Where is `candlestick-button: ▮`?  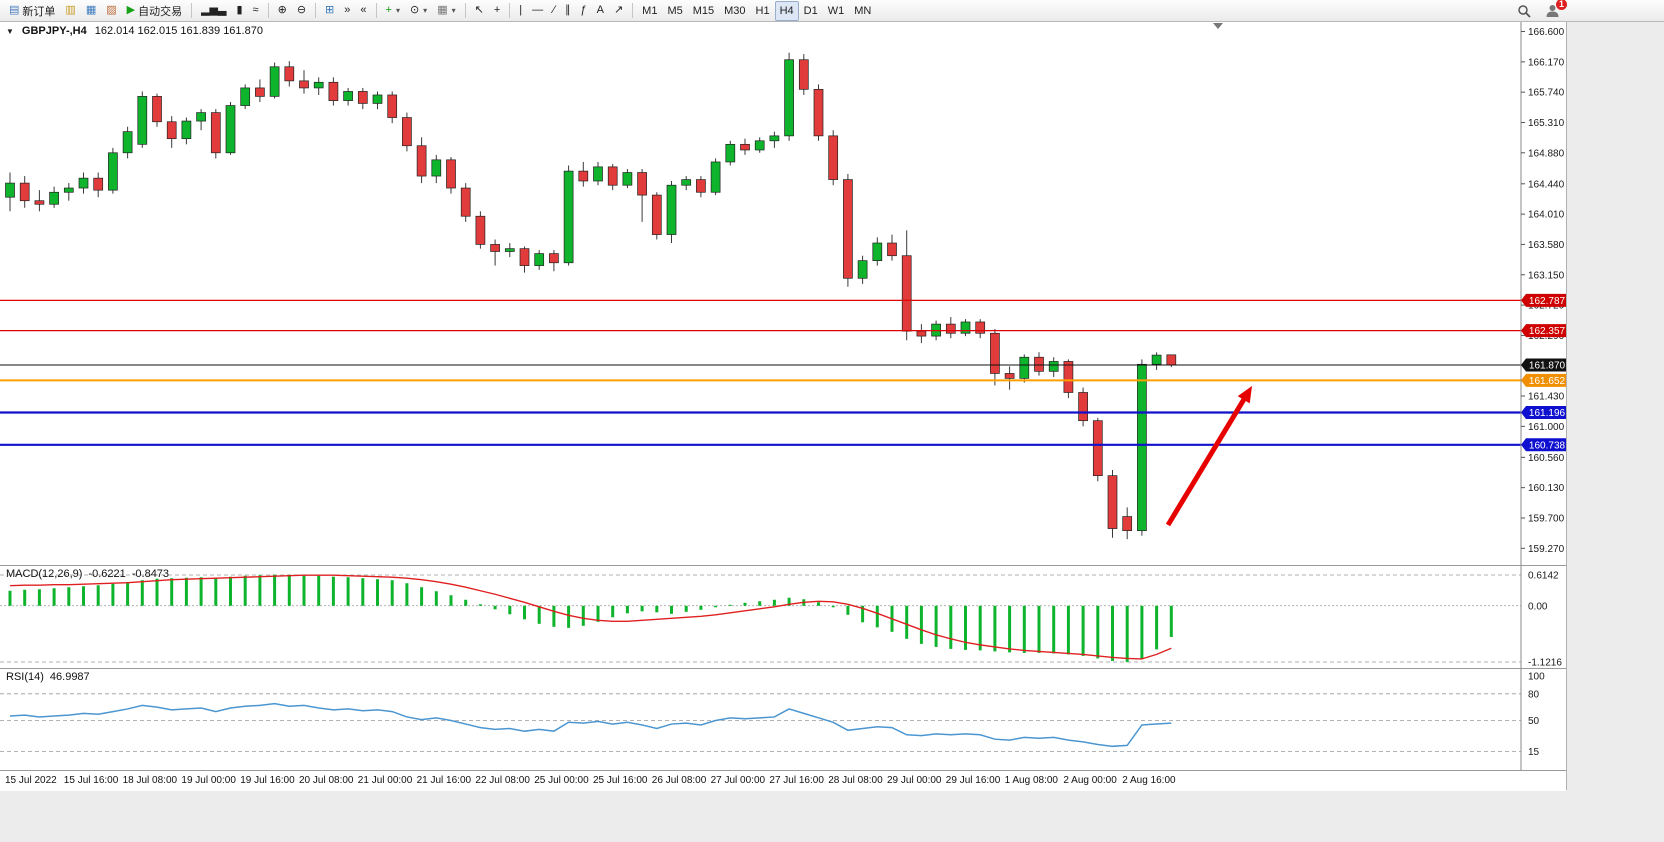 candlestick-button: ▮ is located at coordinates (239, 11).